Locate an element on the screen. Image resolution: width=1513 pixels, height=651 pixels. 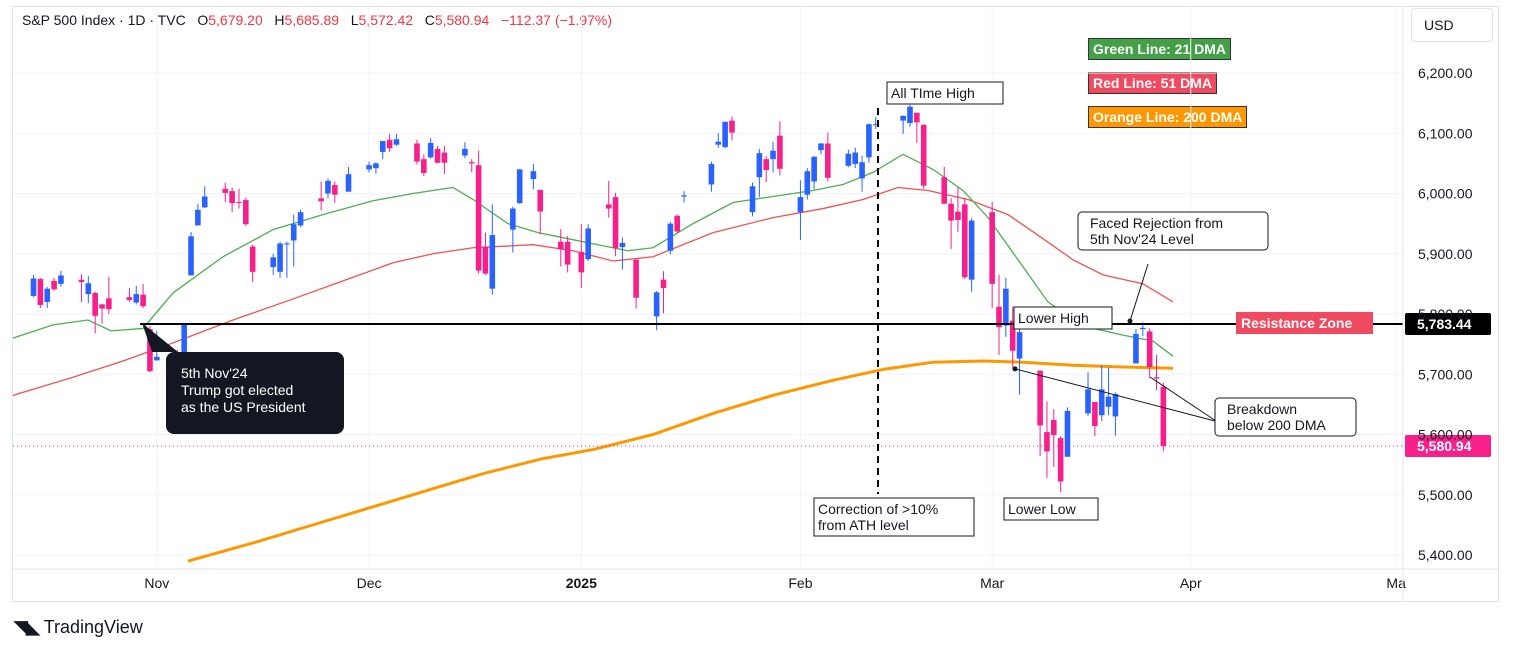
y-tick-label: 5,900.00 is located at coordinates (1445, 254).